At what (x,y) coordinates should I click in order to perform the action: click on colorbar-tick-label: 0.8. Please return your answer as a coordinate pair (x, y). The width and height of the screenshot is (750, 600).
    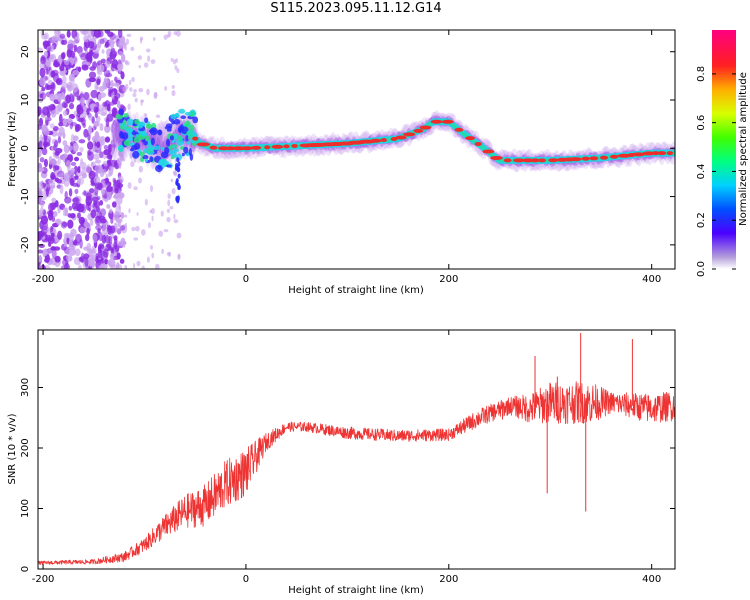
    Looking at the image, I should click on (701, 74).